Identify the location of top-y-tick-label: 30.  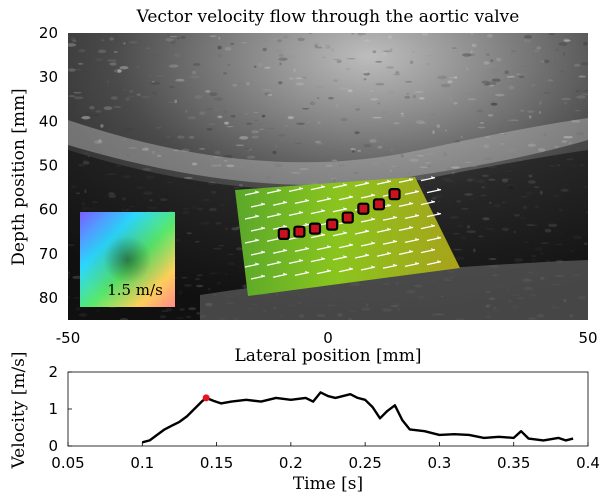
(48, 77).